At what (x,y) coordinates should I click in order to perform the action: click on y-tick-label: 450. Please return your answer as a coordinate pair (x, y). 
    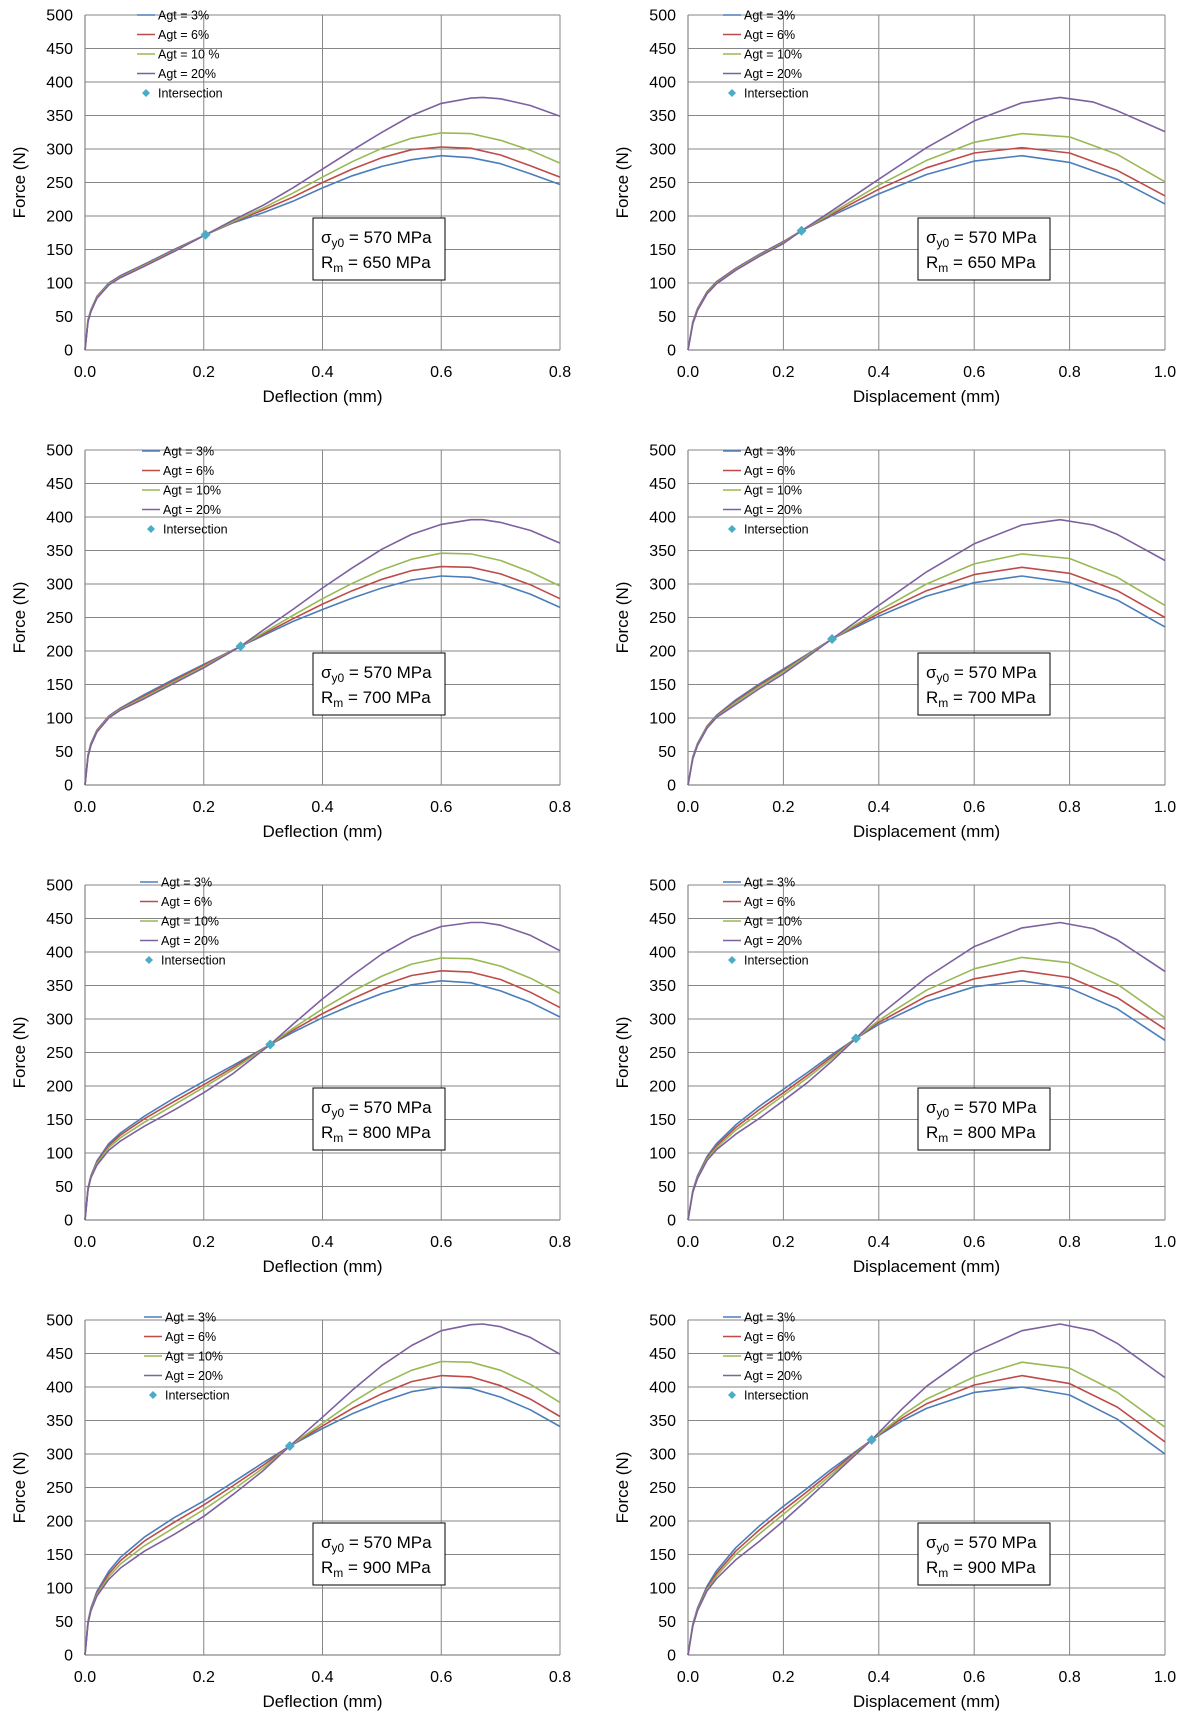
    Looking at the image, I should click on (662, 919).